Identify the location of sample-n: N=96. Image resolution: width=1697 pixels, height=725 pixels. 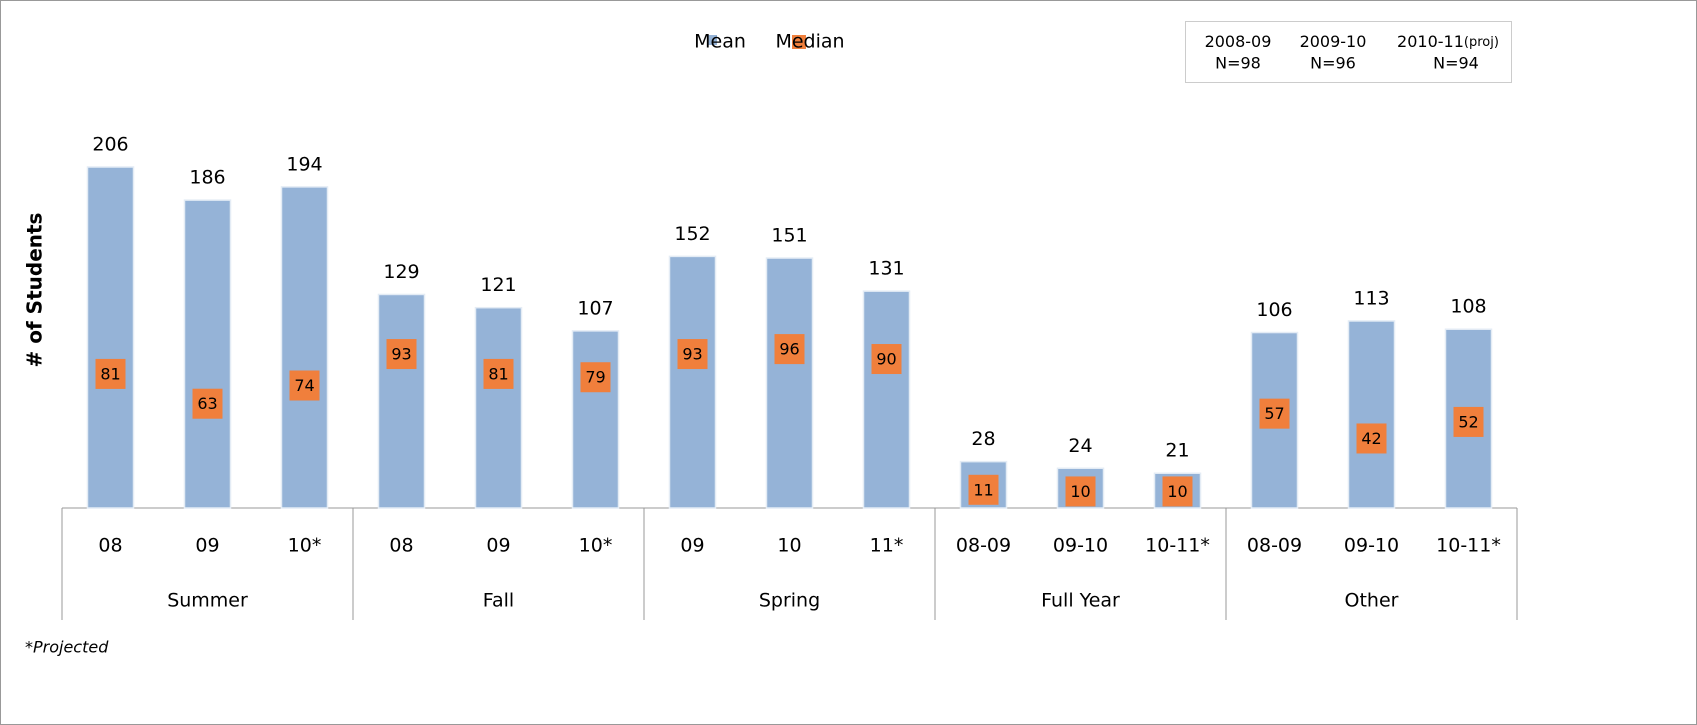
(1333, 63).